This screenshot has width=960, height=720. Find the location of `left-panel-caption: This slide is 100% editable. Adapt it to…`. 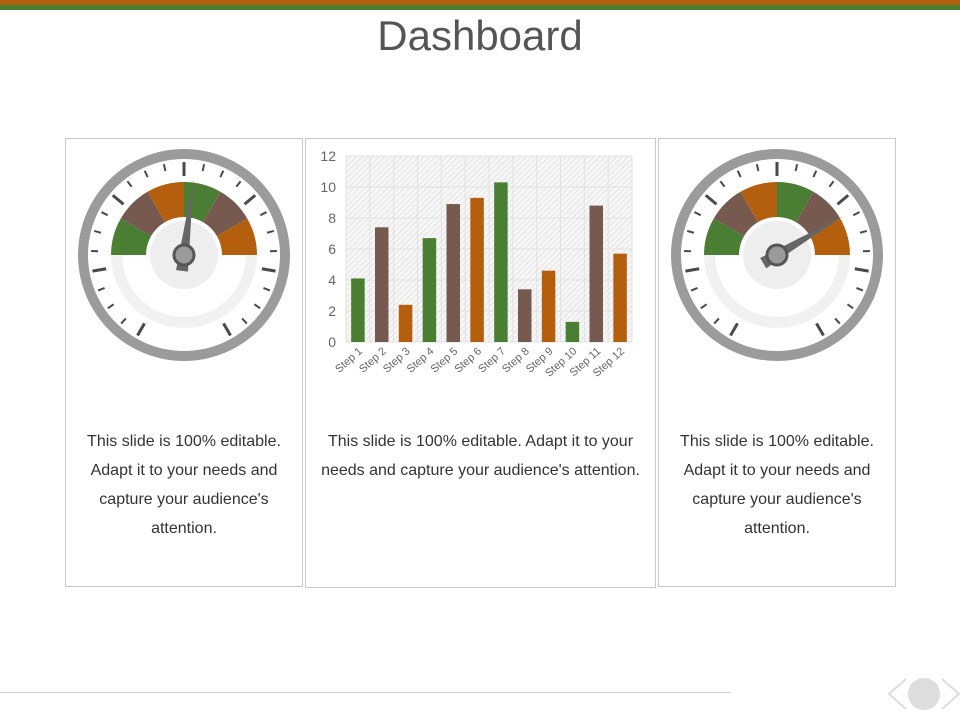

left-panel-caption: This slide is 100% editable. Adapt it to… is located at coordinates (184, 485).